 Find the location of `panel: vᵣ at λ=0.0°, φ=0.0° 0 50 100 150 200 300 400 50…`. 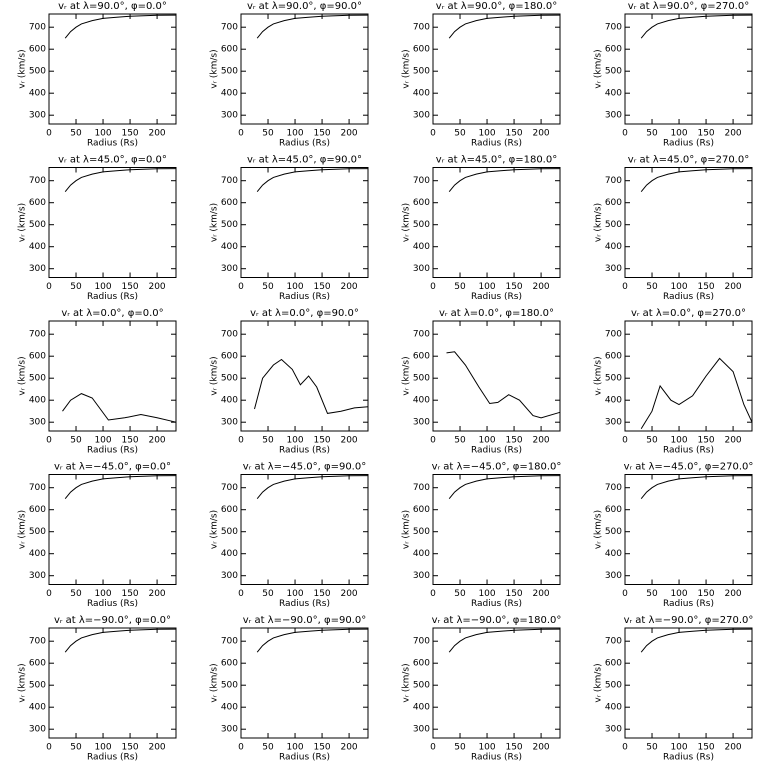

panel: vᵣ at λ=0.0°, φ=0.0° 0 50 100 150 200 300 400 50… is located at coordinates (97, 382).